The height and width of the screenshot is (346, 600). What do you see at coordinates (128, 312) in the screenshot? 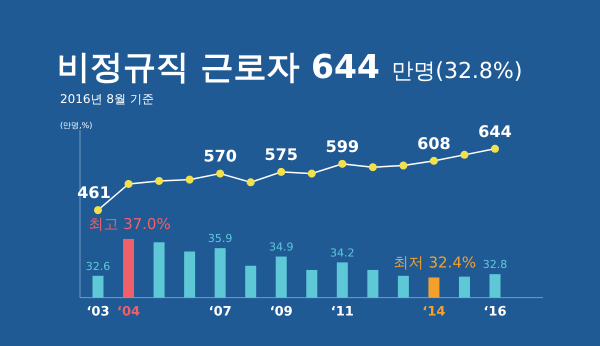
I see `x-tick-label: ‘04` at bounding box center [128, 312].